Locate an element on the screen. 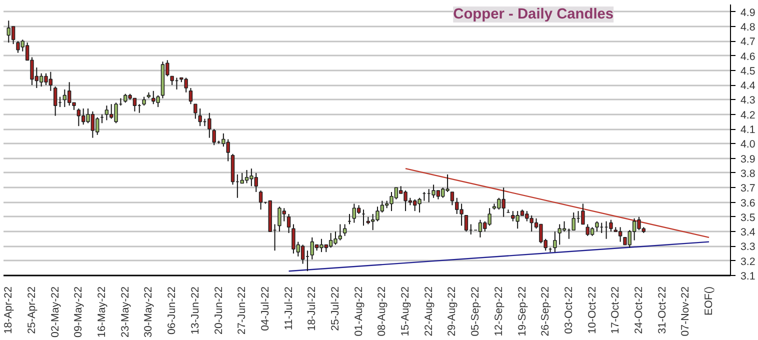 This screenshot has width=758, height=340. x-tick-label: 26-Sep-22 is located at coordinates (546, 311).